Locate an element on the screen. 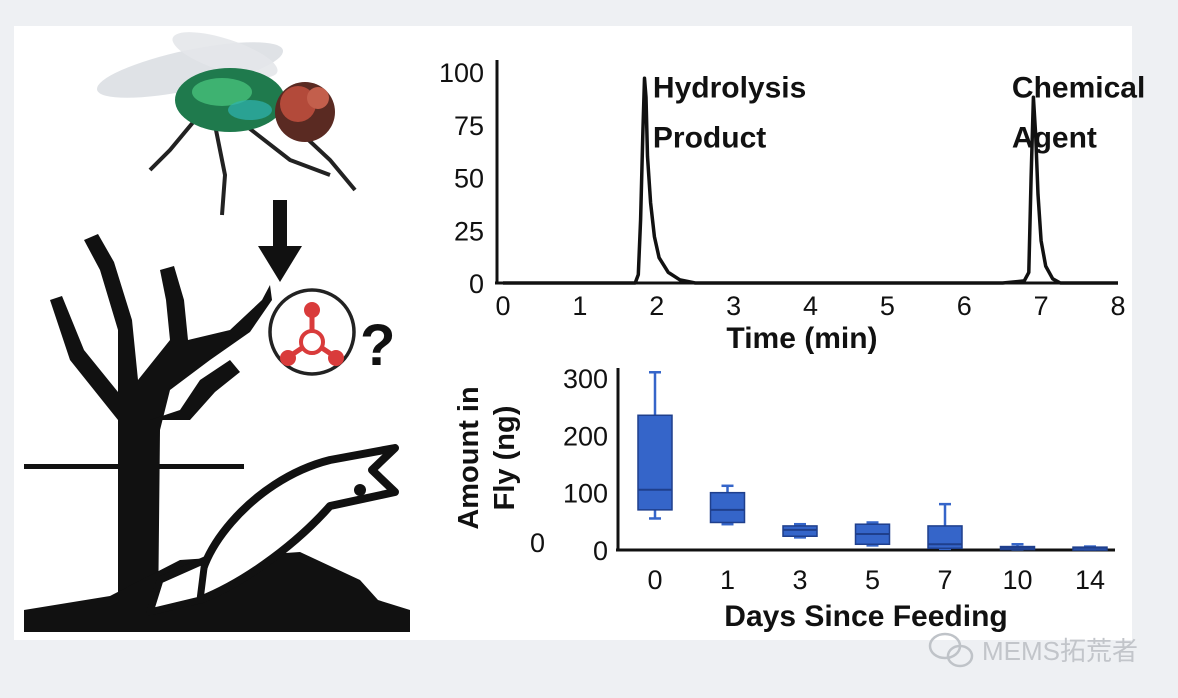 The width and height of the screenshot is (1178, 698). chart1-x-tick-label: 1 is located at coordinates (579, 306).